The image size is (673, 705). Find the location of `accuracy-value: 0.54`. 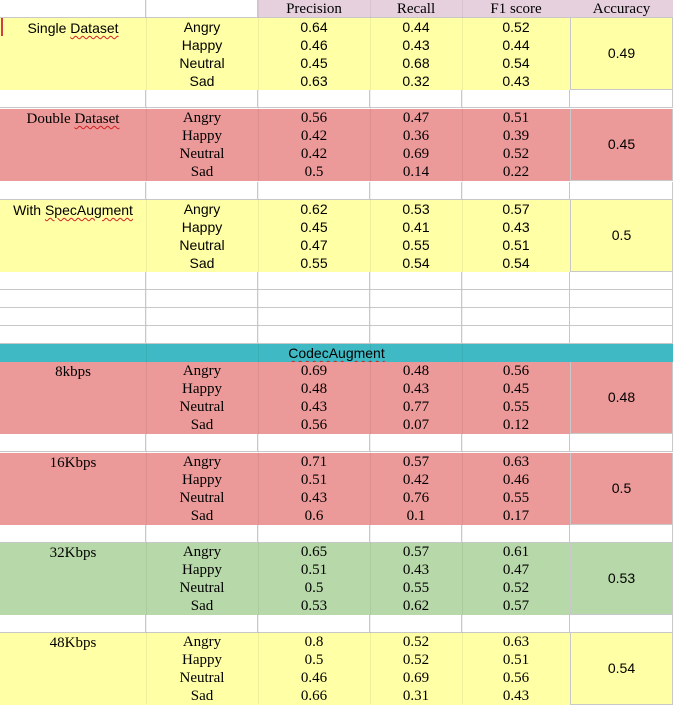

accuracy-value: 0.54 is located at coordinates (621, 668).